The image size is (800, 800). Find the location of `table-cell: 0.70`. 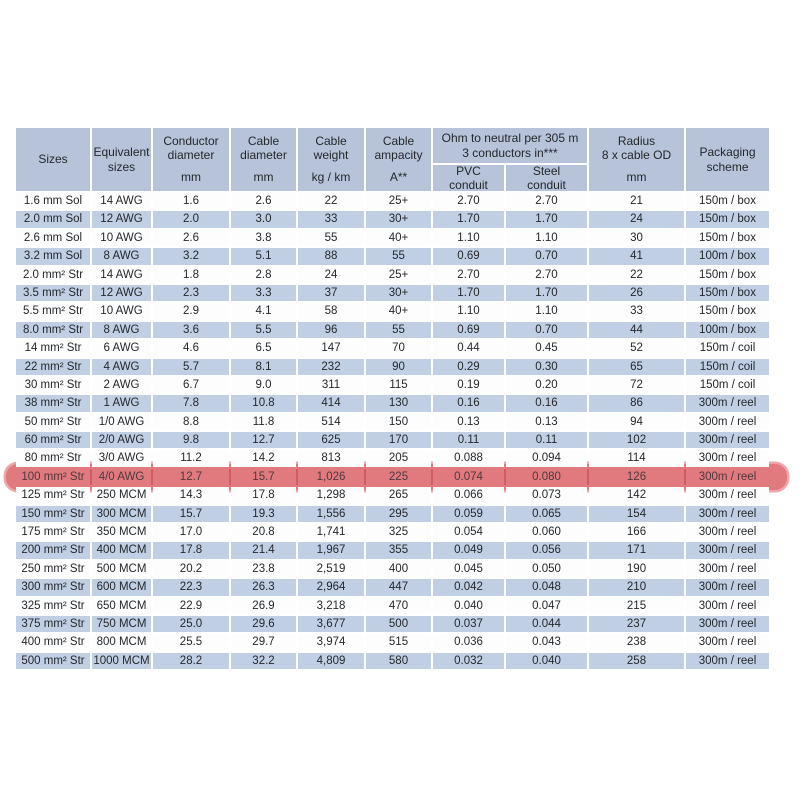

table-cell: 0.70 is located at coordinates (546, 330).